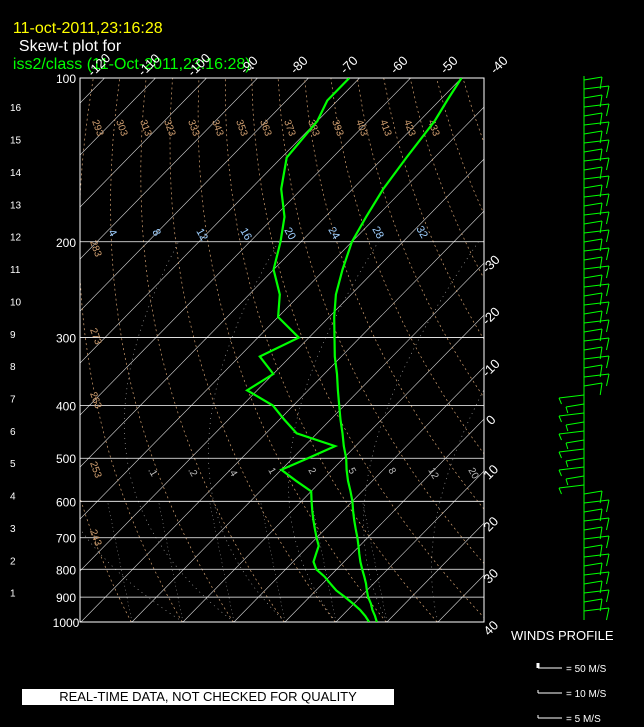  Describe the element at coordinates (201, 235) in the screenshot. I see `mixing-ratio-label: 12` at that location.